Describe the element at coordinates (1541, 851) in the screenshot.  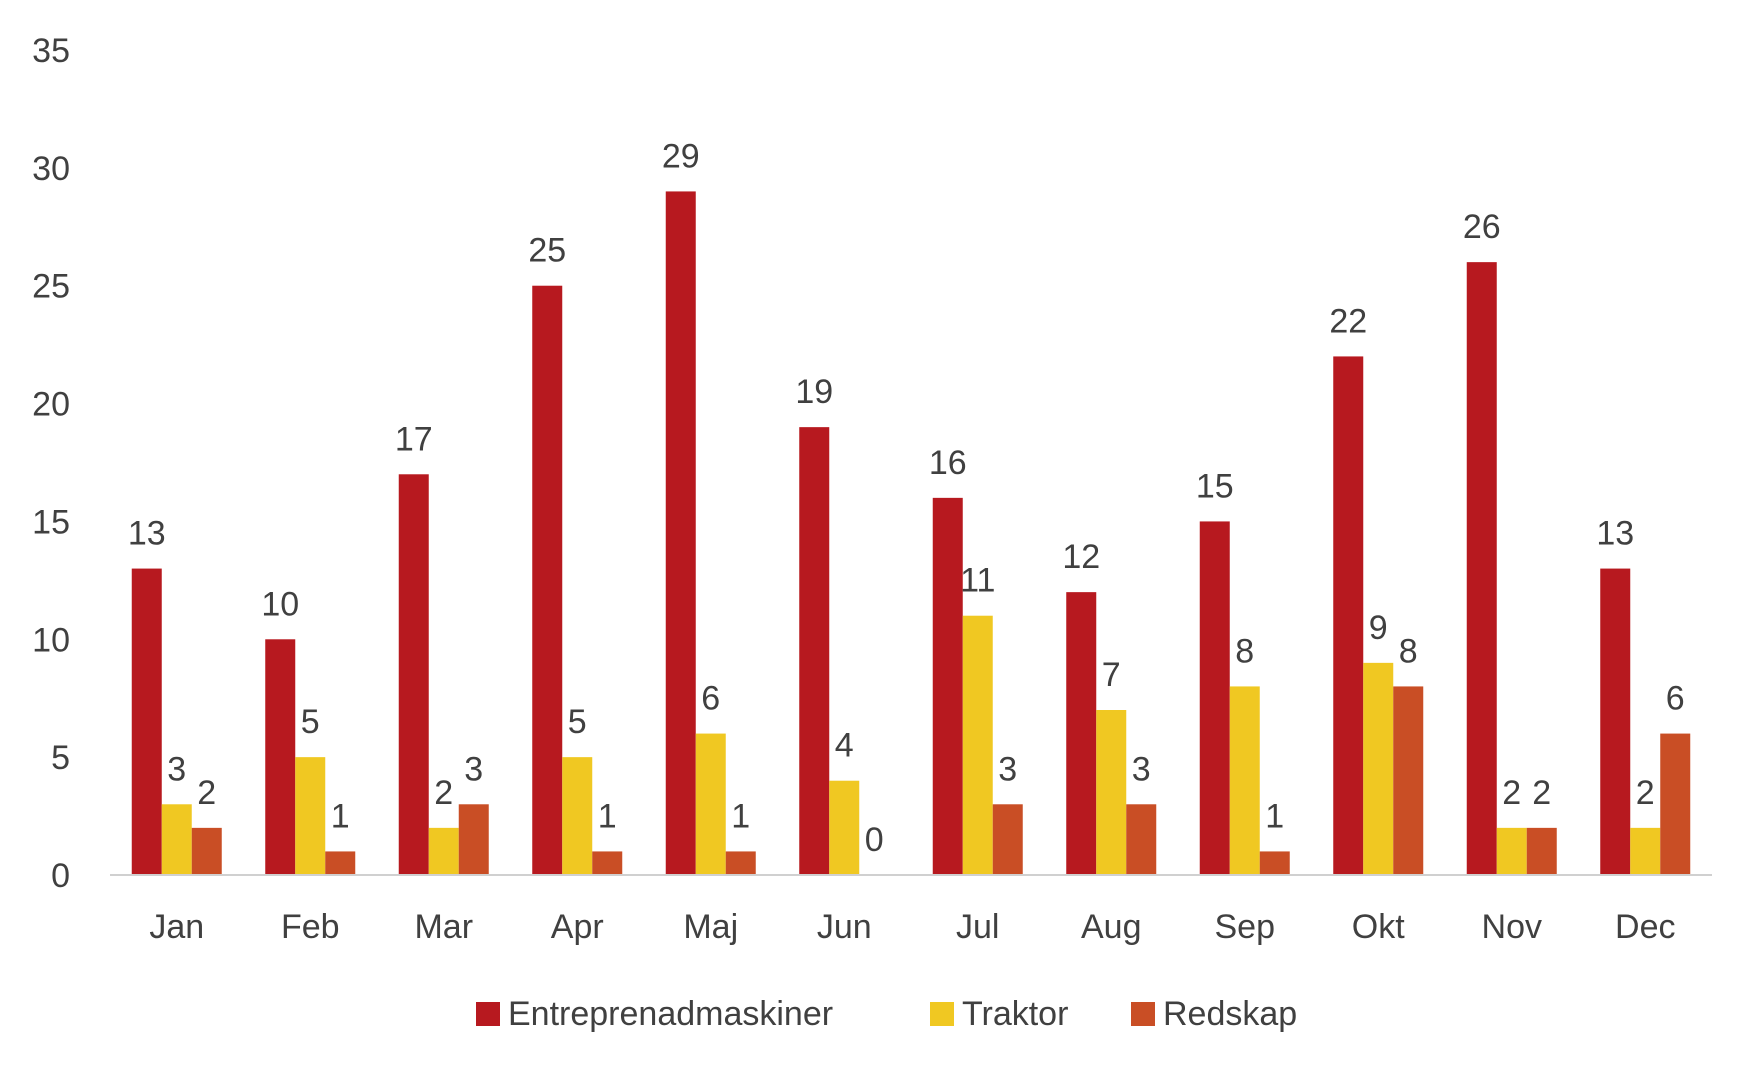
I see `bar-redskap-nov` at that location.